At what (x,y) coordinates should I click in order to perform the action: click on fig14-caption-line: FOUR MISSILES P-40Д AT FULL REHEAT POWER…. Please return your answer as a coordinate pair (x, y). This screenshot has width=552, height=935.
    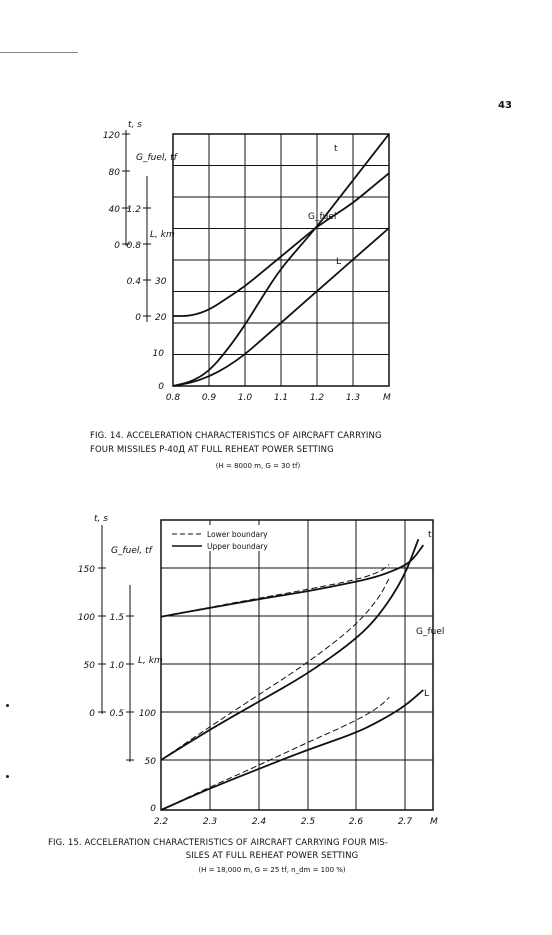
    Looking at the image, I should click on (212, 450).